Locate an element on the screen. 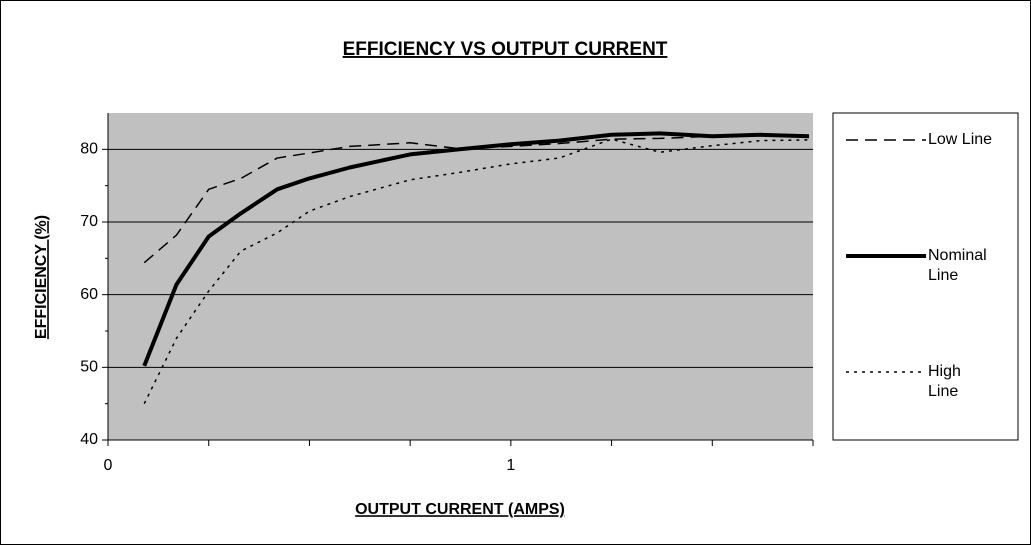 The image size is (1031, 545). y-tick-label: 80 is located at coordinates (89, 149).